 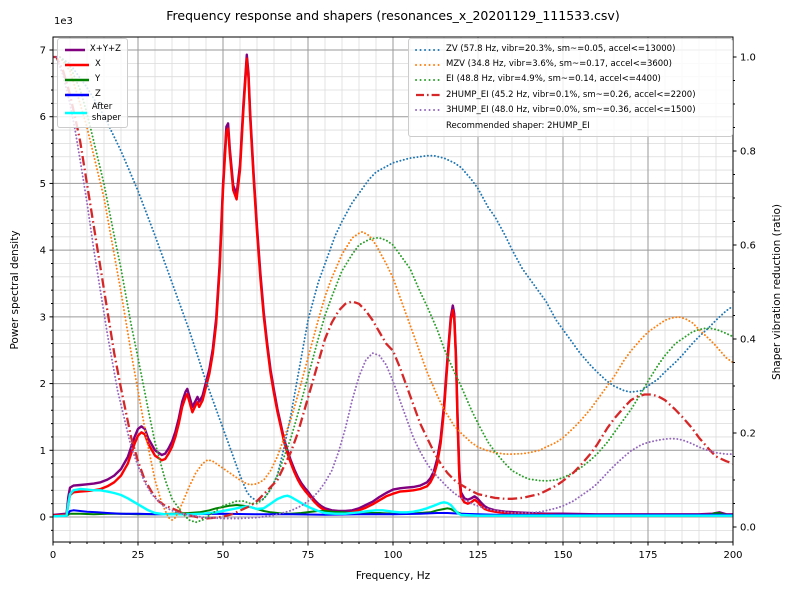 What do you see at coordinates (428, 110) in the screenshot?
I see `legend-swatch-3hump_ei` at bounding box center [428, 110].